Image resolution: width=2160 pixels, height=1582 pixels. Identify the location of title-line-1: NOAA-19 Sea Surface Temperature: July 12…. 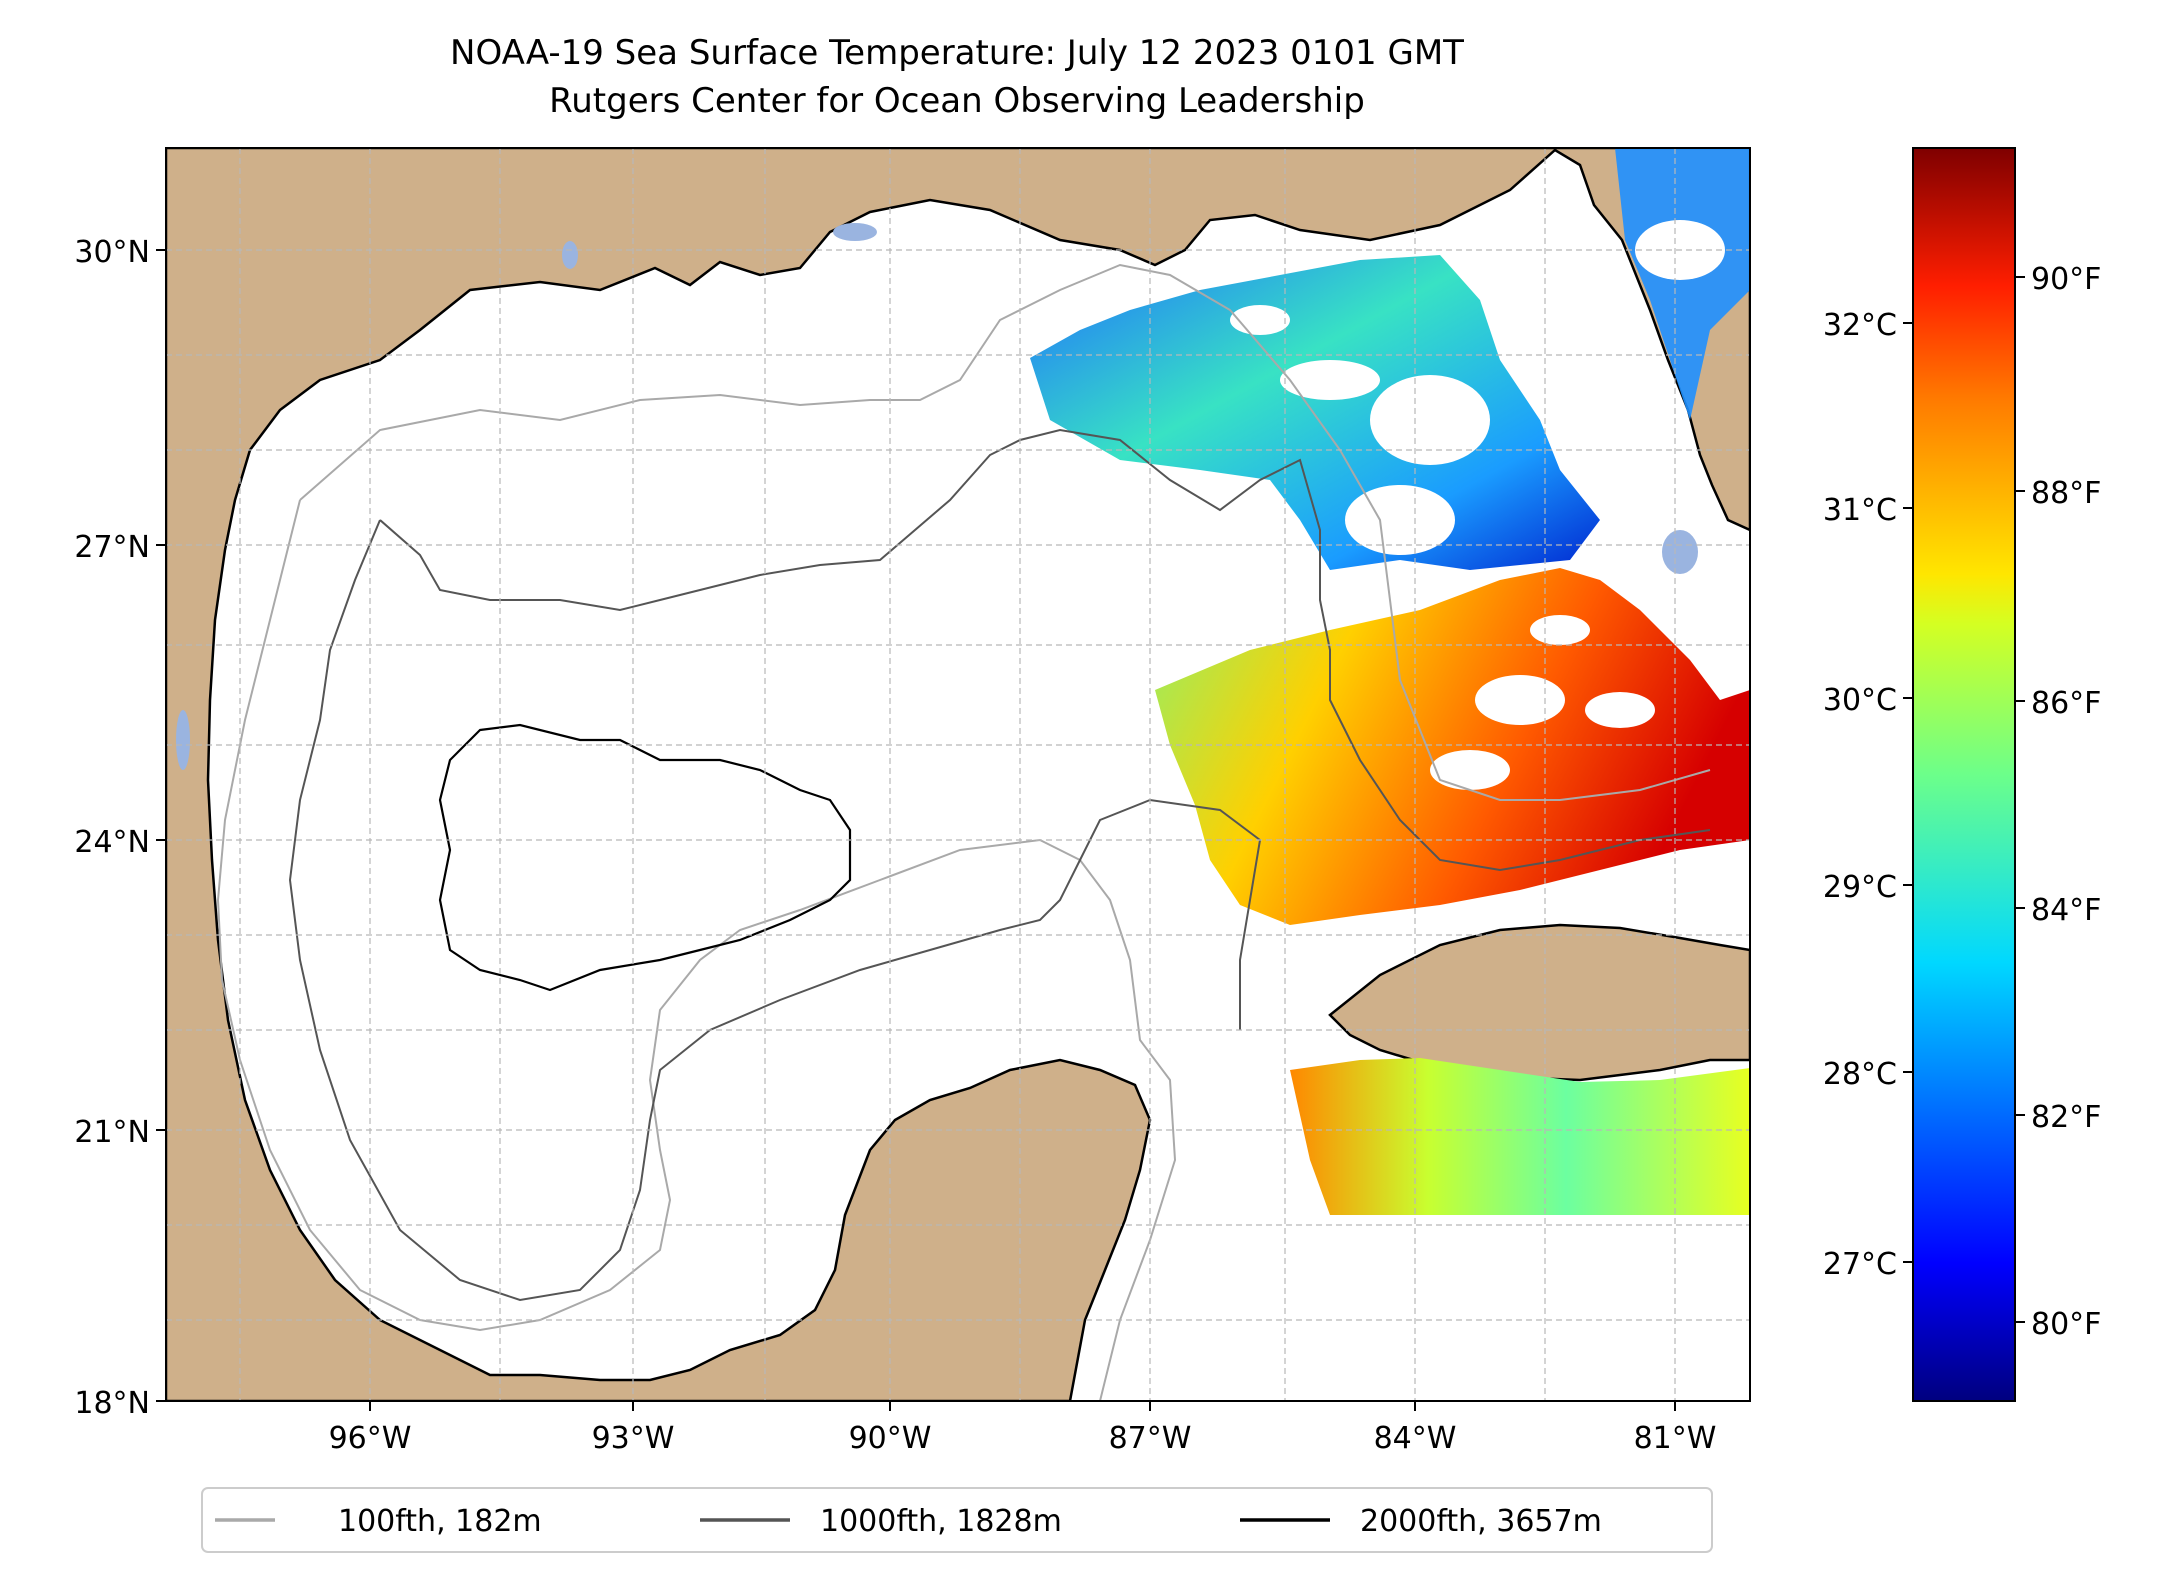
(957, 53).